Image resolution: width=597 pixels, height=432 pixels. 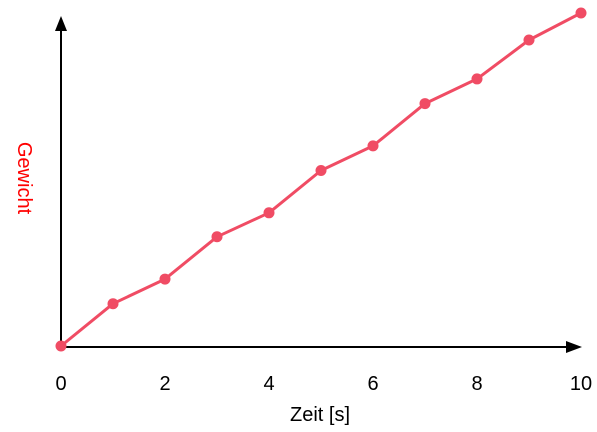 I want to click on x-axis-label: Zeit [s], so click(x=320, y=415).